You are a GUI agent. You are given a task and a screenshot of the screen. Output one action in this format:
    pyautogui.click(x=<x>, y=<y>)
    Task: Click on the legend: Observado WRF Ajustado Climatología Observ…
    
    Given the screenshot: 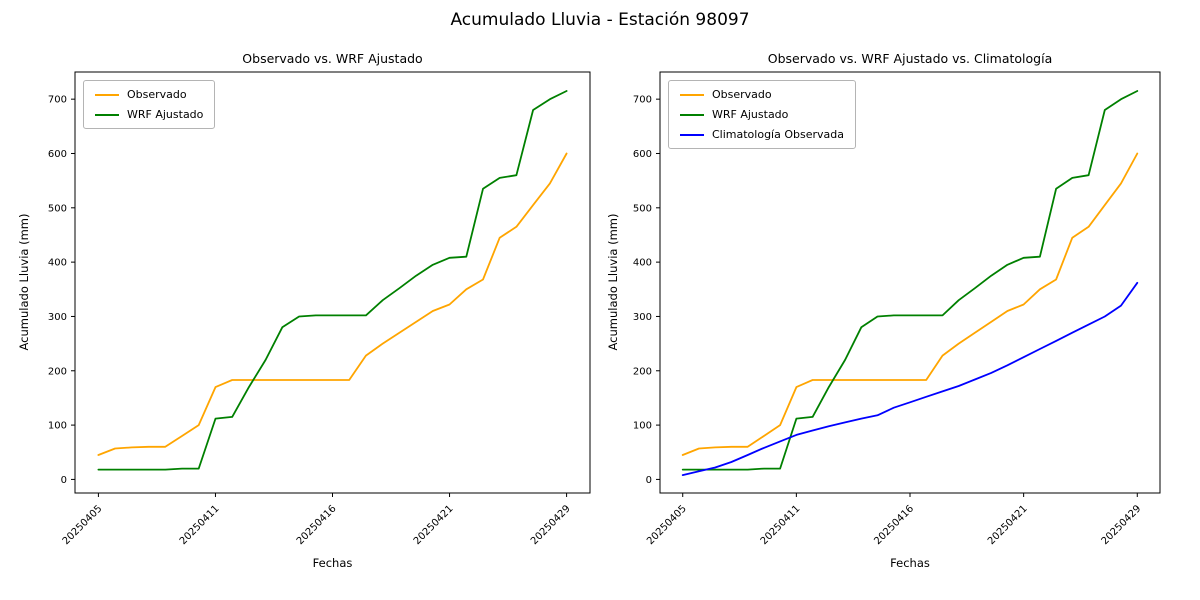 What is the action you would take?
    pyautogui.click(x=762, y=114)
    